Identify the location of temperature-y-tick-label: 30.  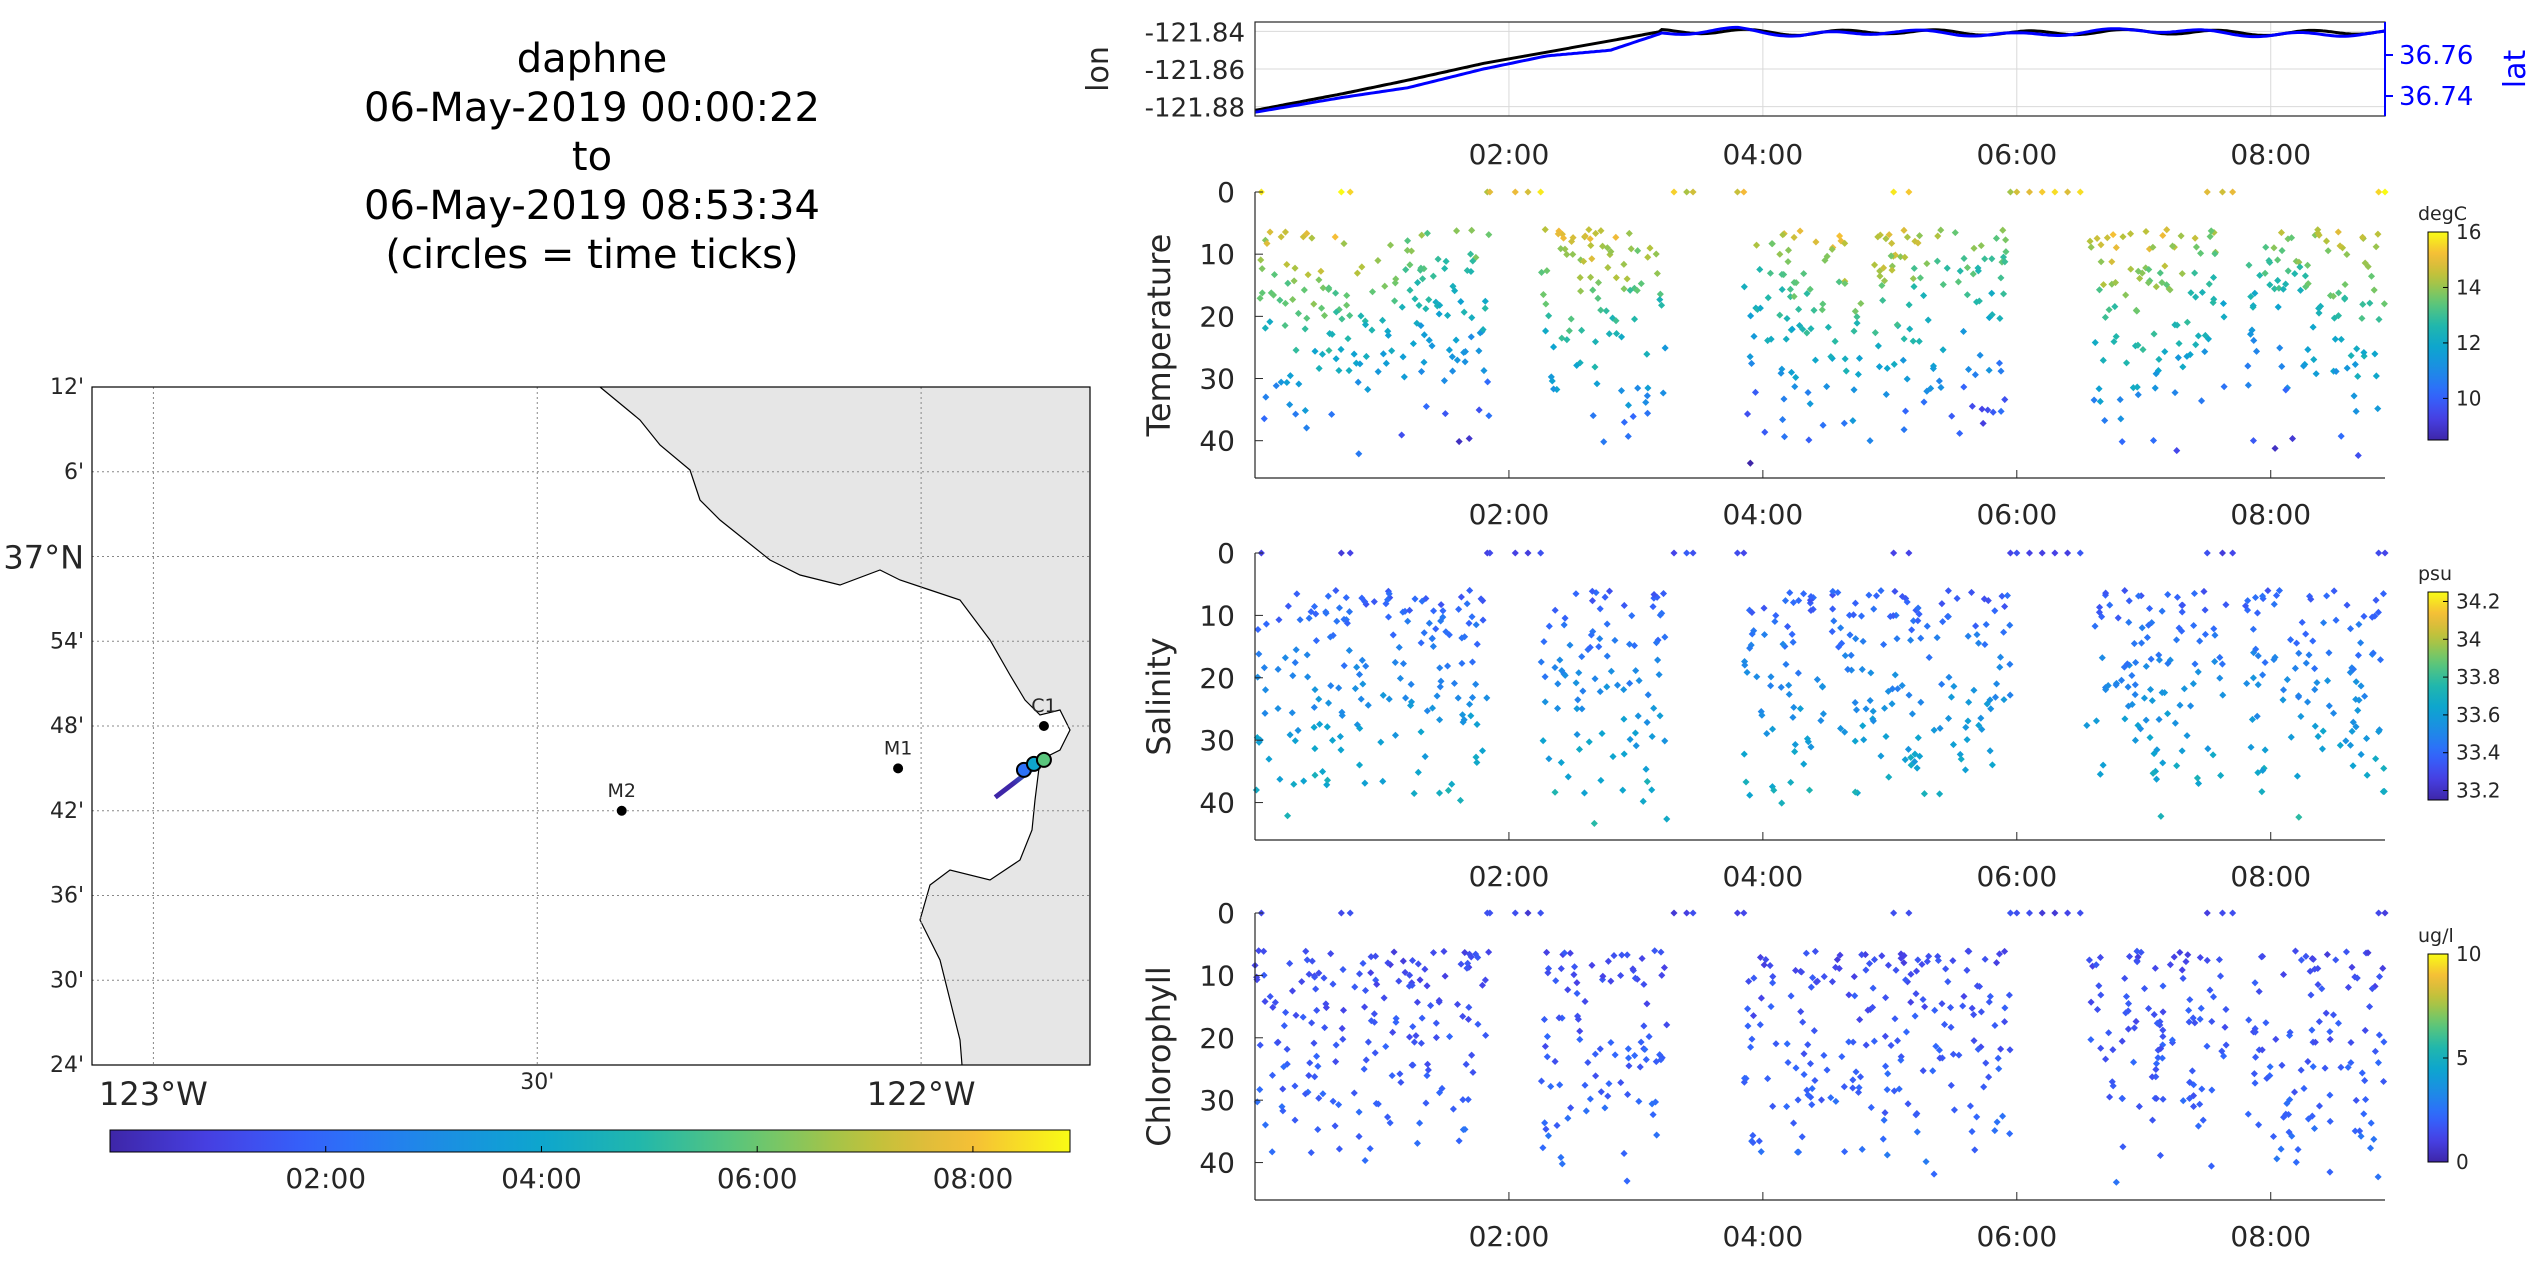
(1217, 379).